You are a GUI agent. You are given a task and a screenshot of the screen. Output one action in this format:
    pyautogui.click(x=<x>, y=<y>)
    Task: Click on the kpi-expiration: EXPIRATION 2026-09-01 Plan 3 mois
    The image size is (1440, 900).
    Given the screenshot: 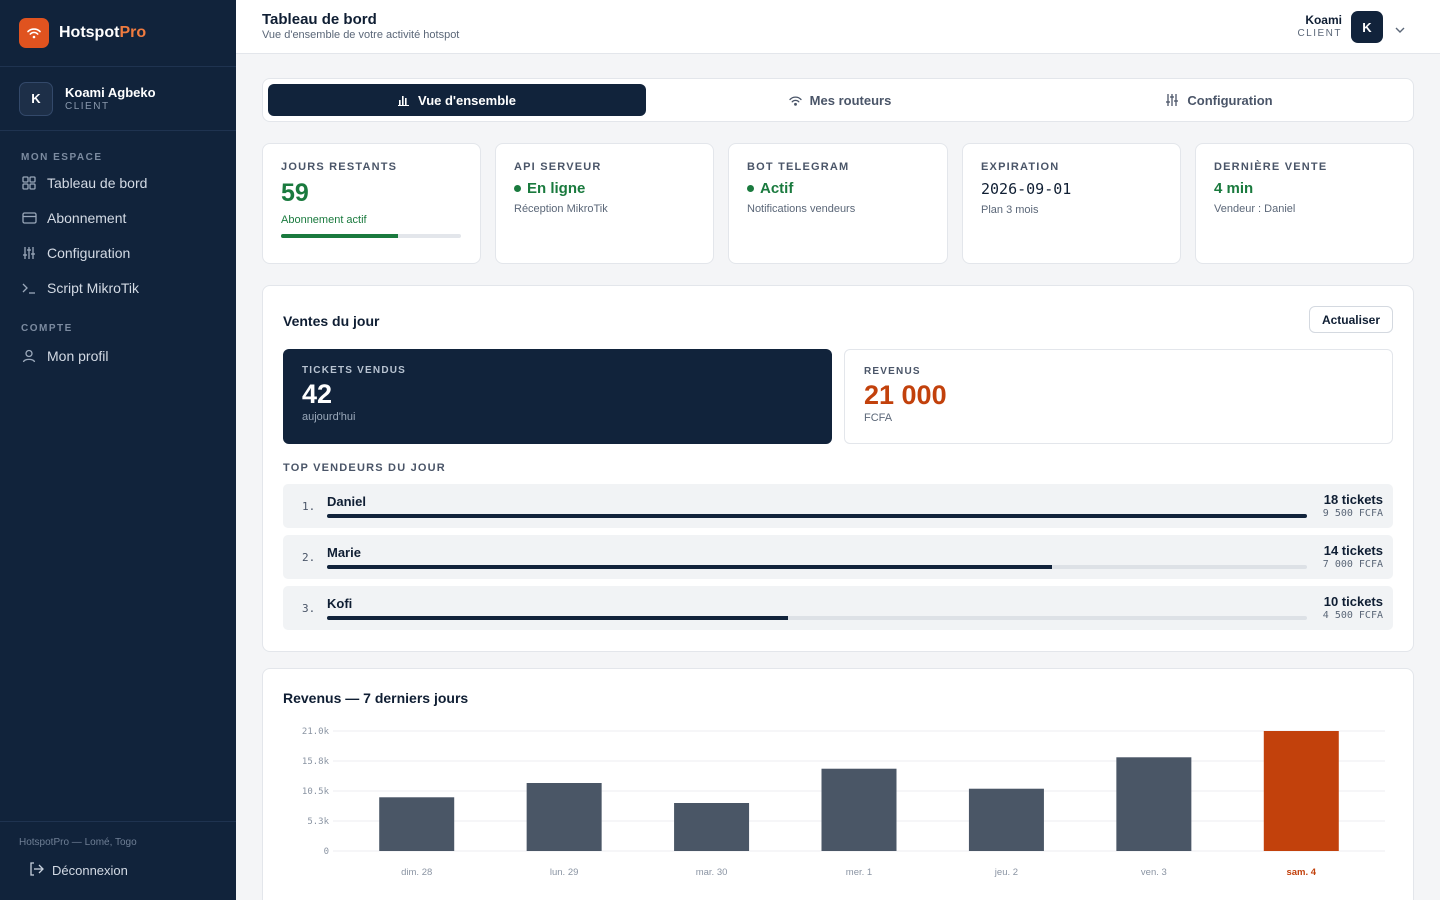 What is the action you would take?
    pyautogui.click(x=1071, y=203)
    